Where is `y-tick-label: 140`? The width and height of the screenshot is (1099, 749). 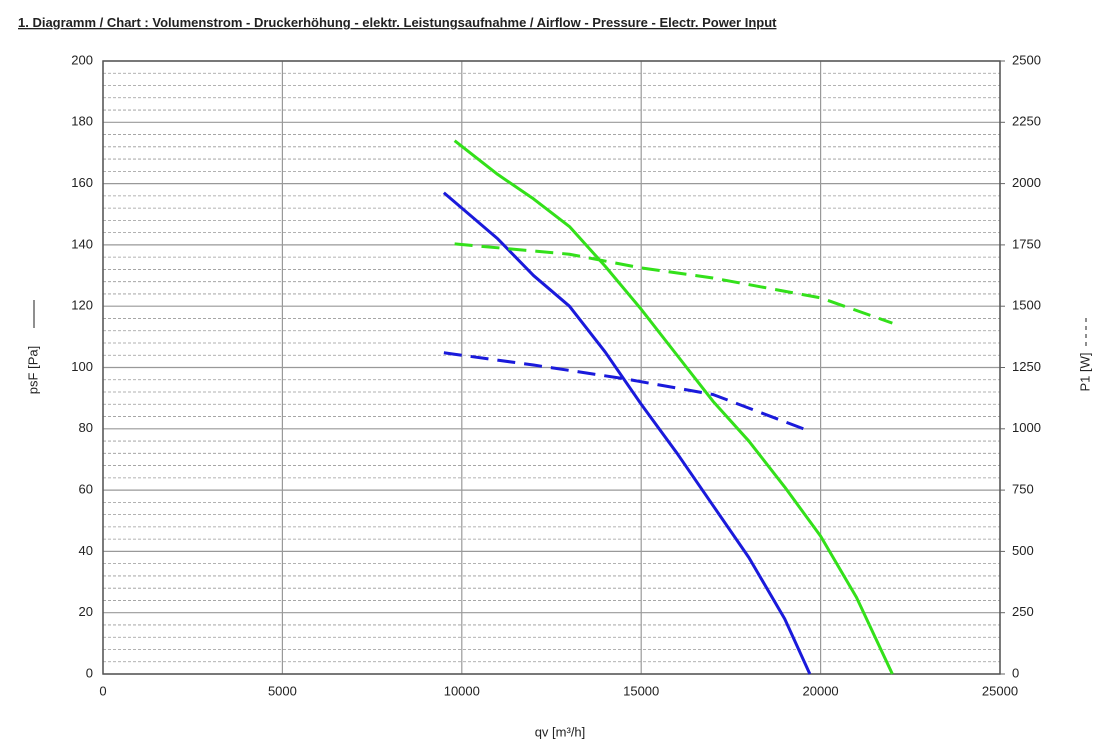 y-tick-label: 140 is located at coordinates (82, 243).